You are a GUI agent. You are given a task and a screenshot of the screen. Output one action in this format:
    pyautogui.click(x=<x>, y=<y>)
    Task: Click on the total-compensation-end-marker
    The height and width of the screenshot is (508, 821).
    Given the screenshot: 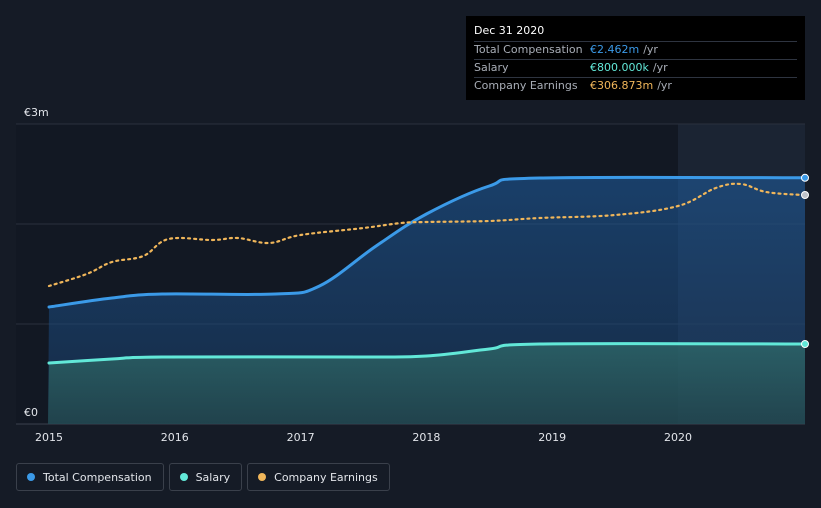 What is the action you would take?
    pyautogui.click(x=805, y=177)
    